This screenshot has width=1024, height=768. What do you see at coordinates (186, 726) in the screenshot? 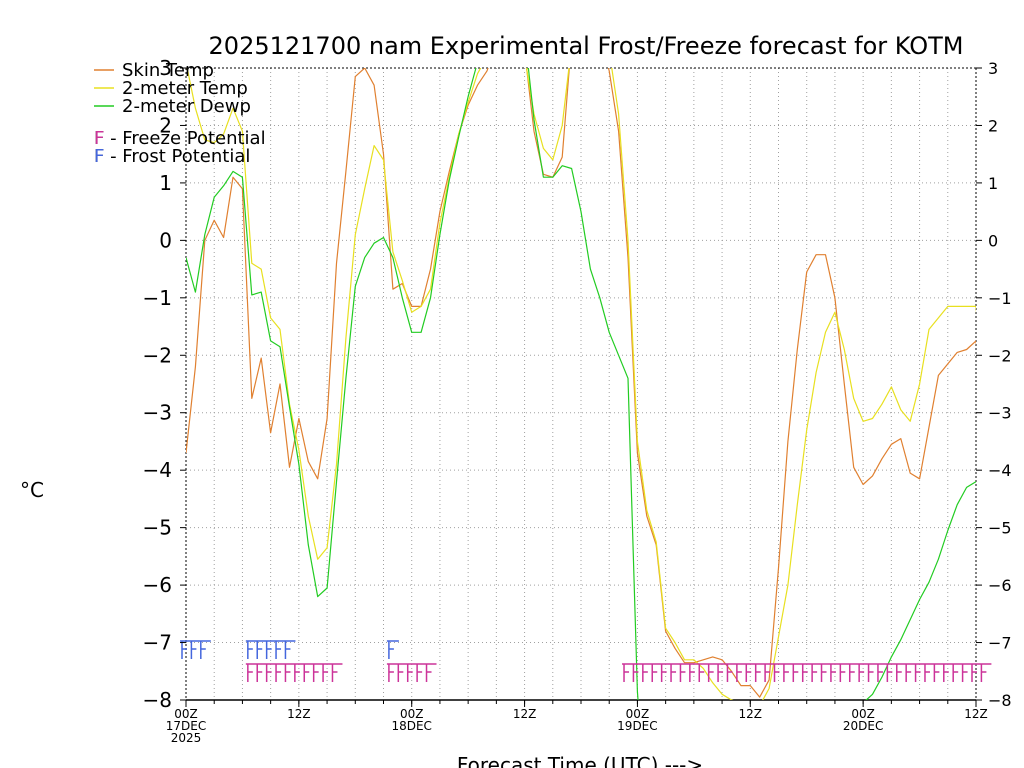
I see `x-tick-label: 17DEC` at bounding box center [186, 726].